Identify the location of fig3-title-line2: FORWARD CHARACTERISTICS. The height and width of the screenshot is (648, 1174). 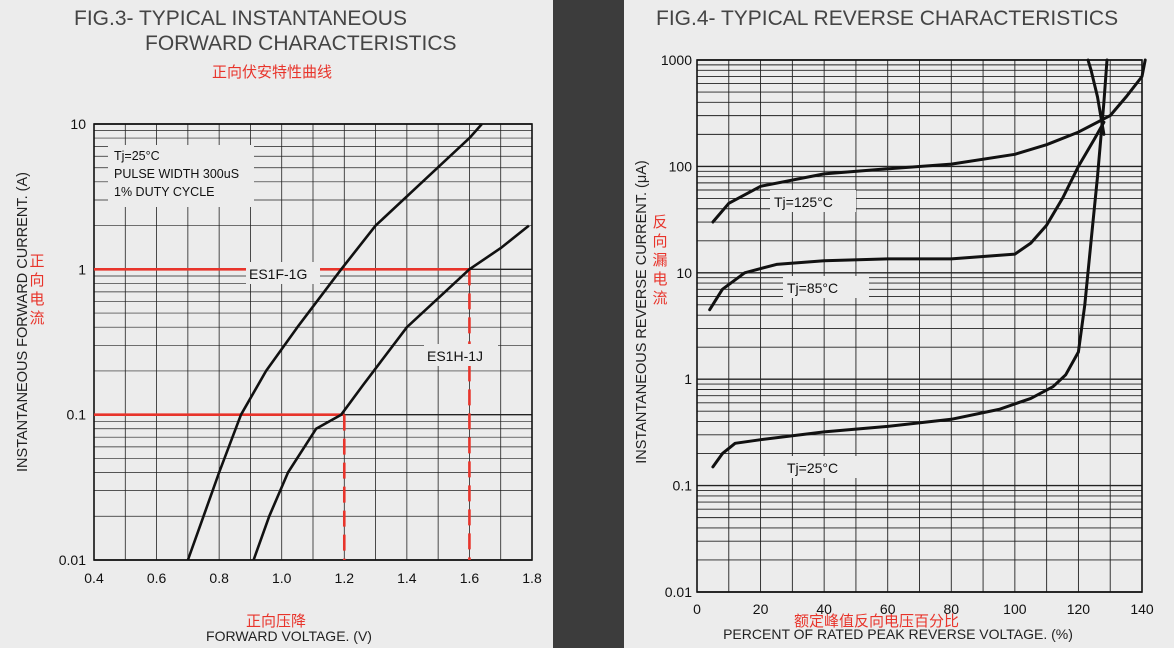
(301, 43).